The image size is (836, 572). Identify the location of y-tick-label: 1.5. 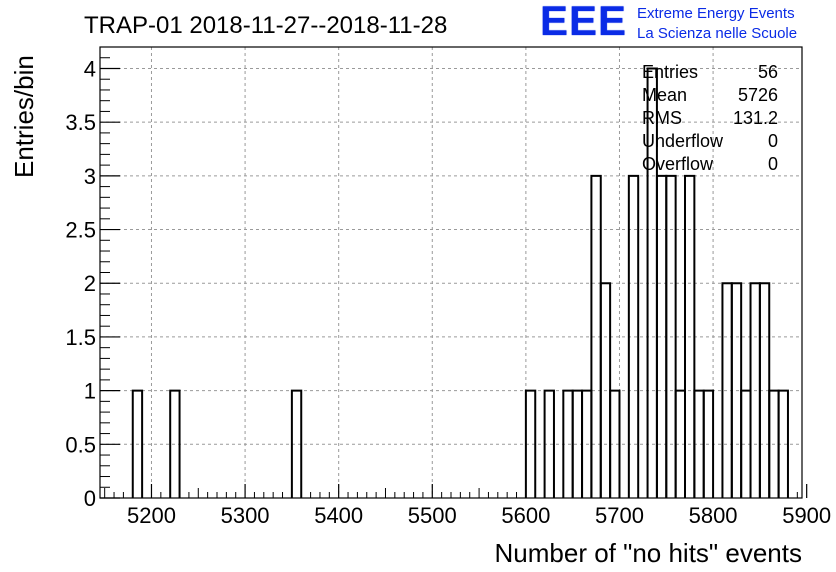
(80, 337).